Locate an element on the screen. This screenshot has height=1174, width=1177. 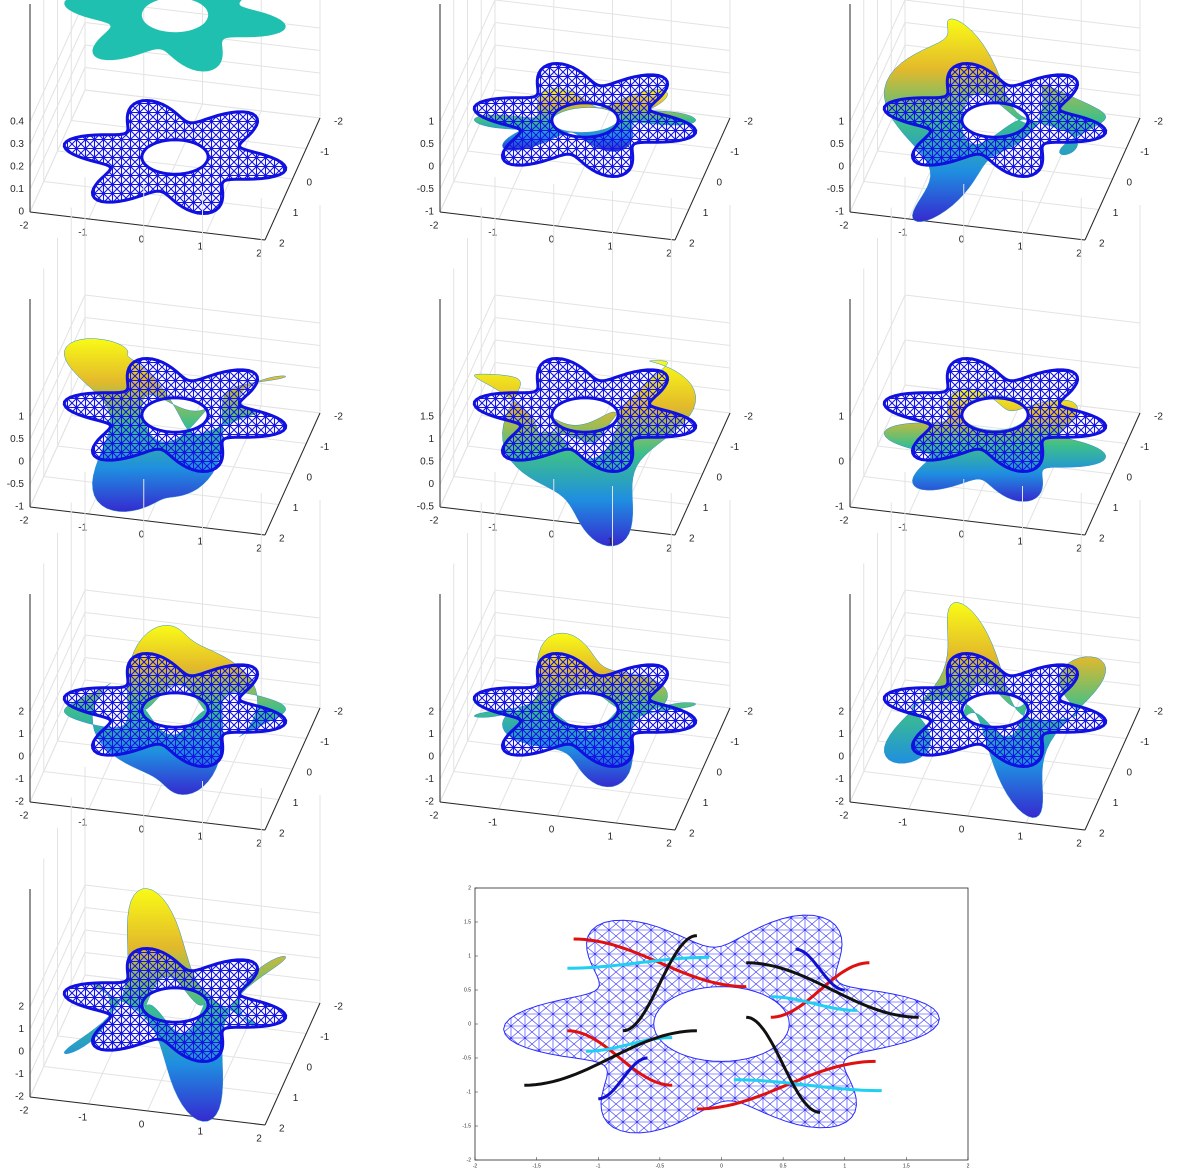
surface-plot: -2 -1 0 1 2 -2 -1 0 1 2 -2 -1 0 1 2 is located at coordinates (589, 661).